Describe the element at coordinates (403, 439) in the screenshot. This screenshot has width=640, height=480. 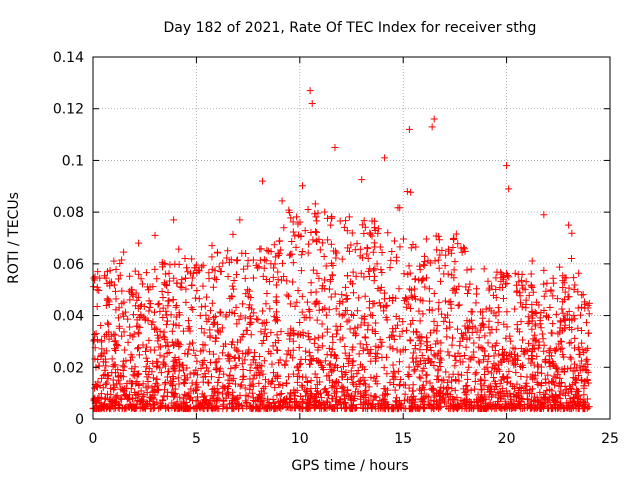
I see `x-tick-label: 15` at that location.